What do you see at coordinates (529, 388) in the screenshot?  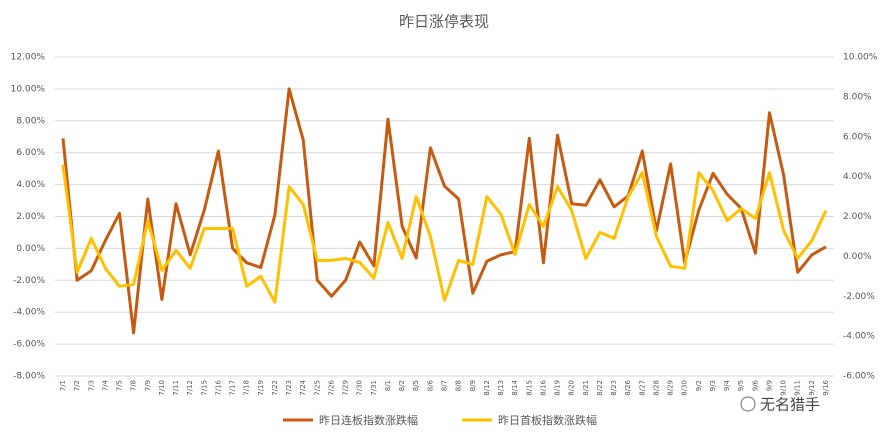 I see `x-tick-label: 8/15` at bounding box center [529, 388].